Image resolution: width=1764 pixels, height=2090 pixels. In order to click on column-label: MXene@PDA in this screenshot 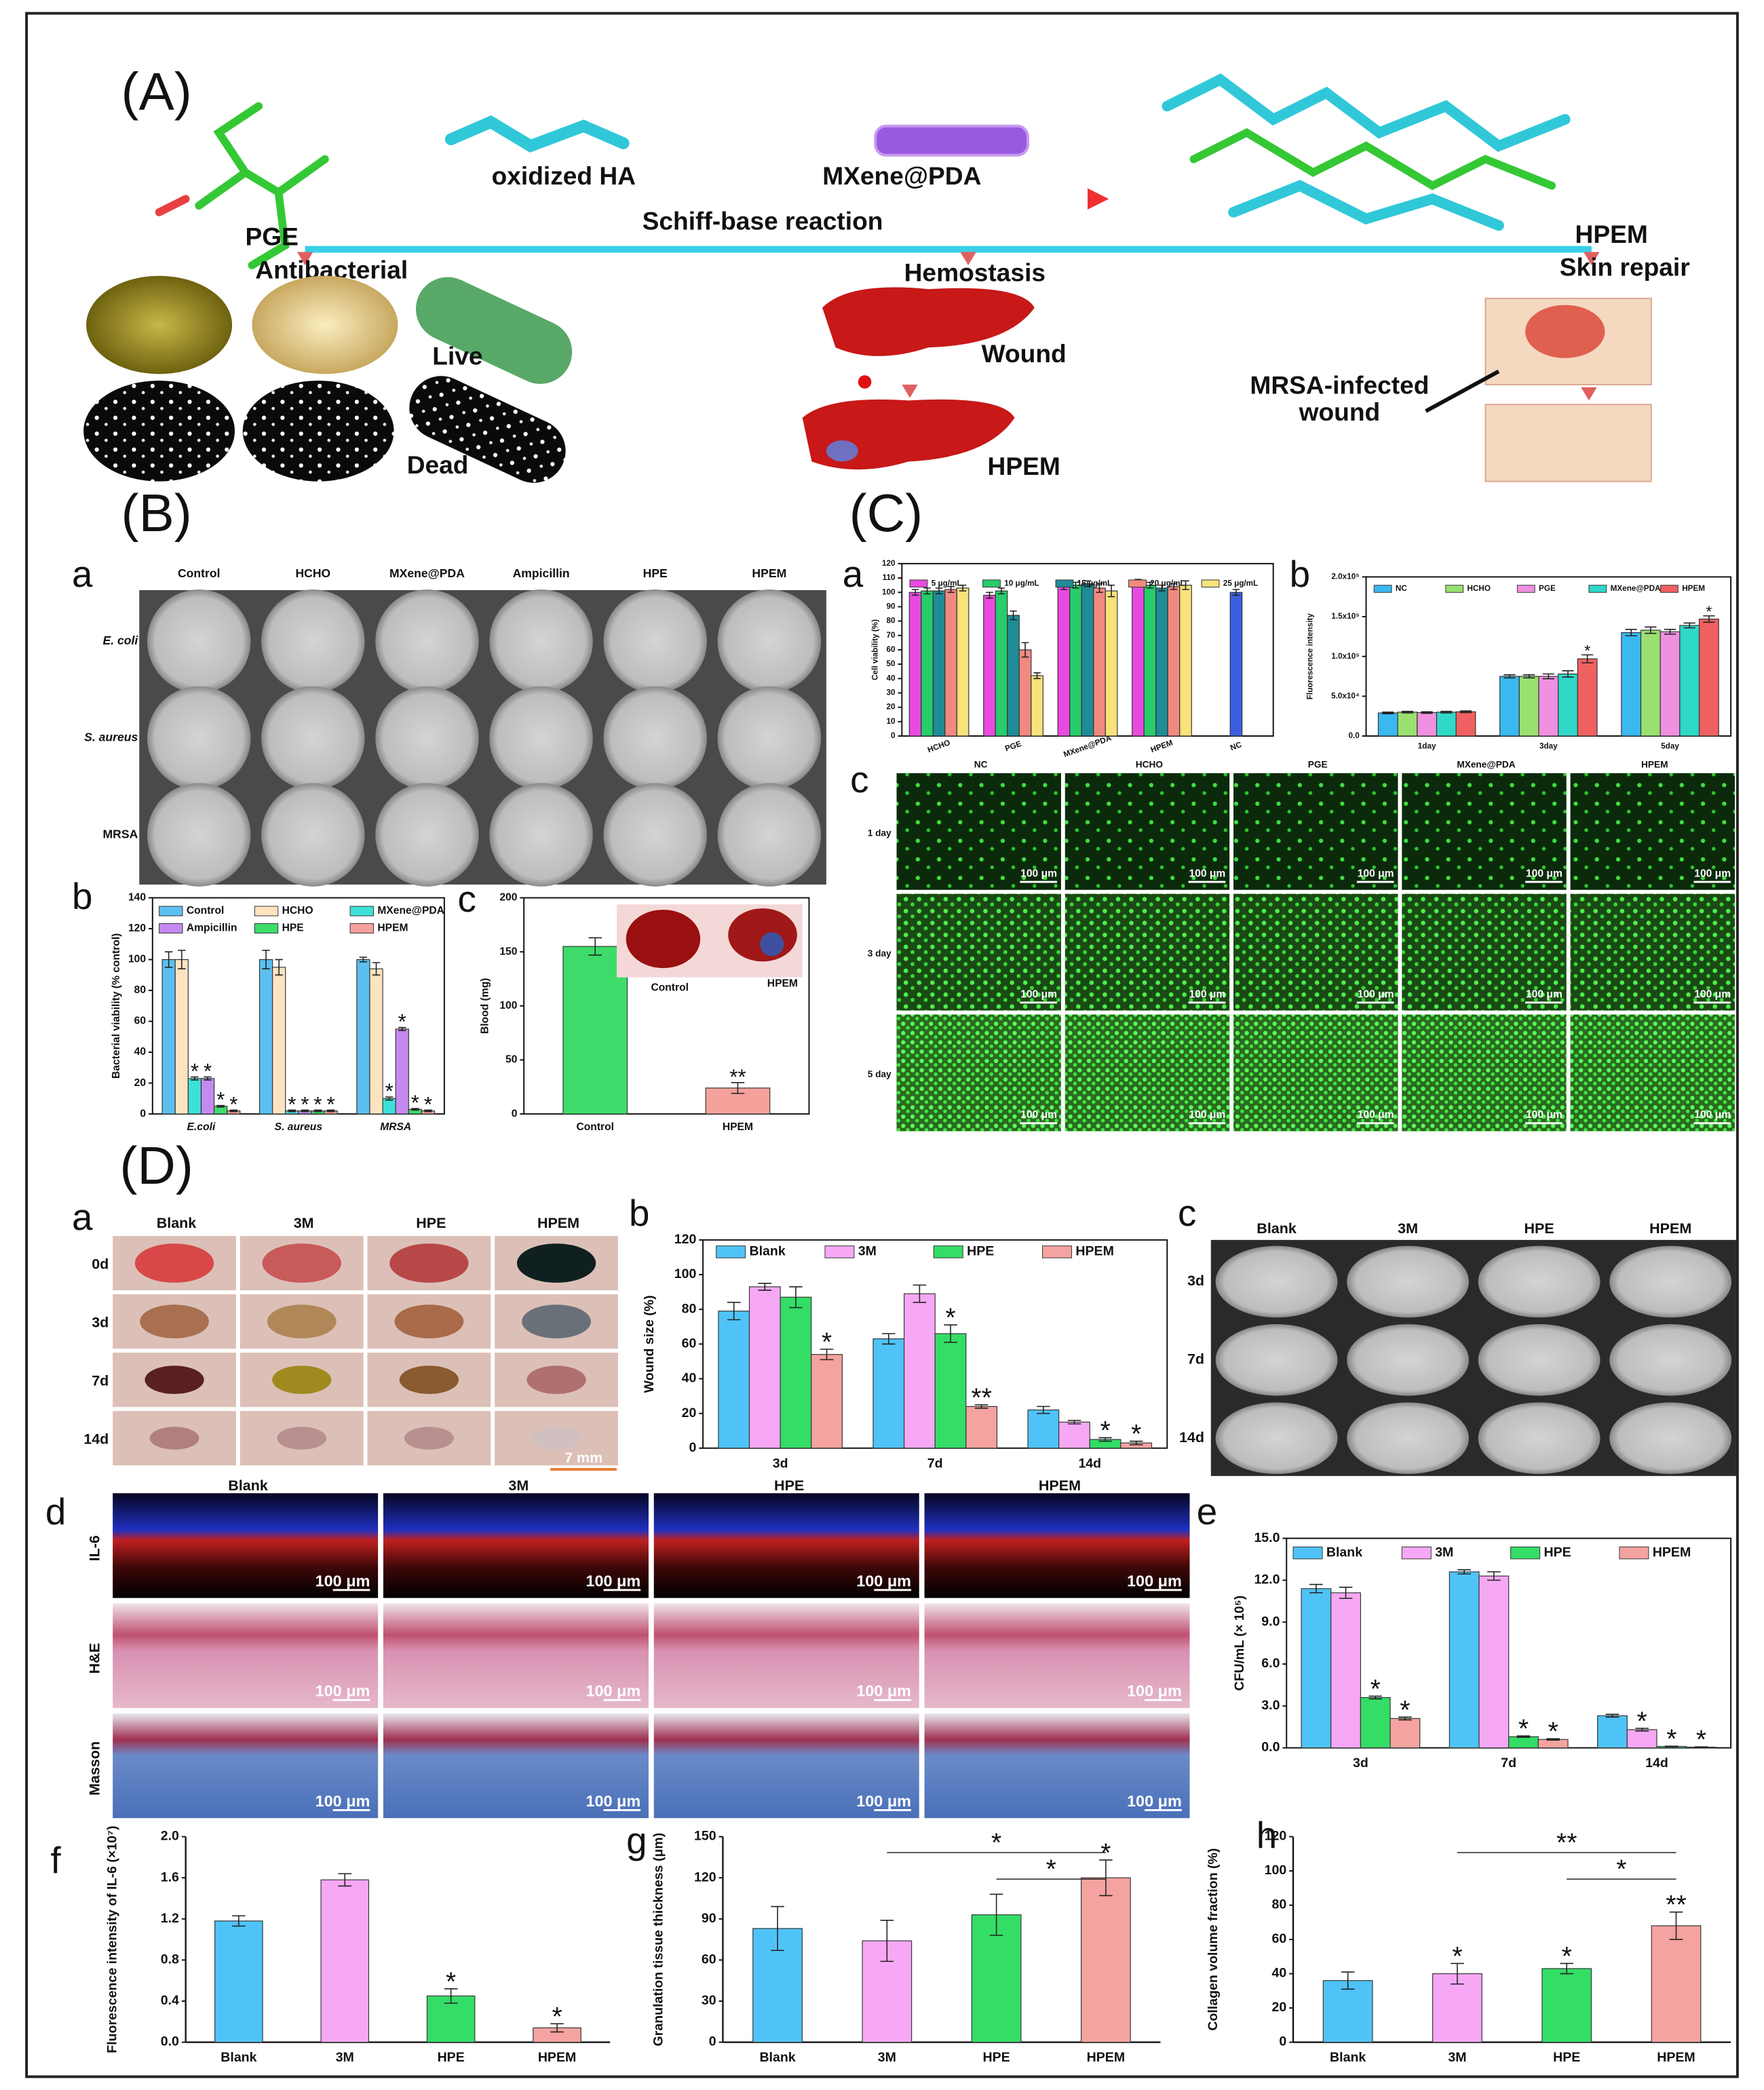, I will do `click(1486, 765)`.